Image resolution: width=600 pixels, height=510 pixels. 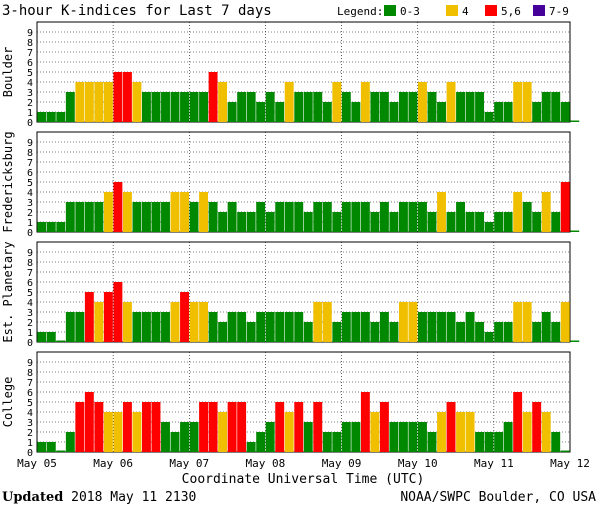 I want to click on x-tick-label: May 09, so click(x=342, y=463).